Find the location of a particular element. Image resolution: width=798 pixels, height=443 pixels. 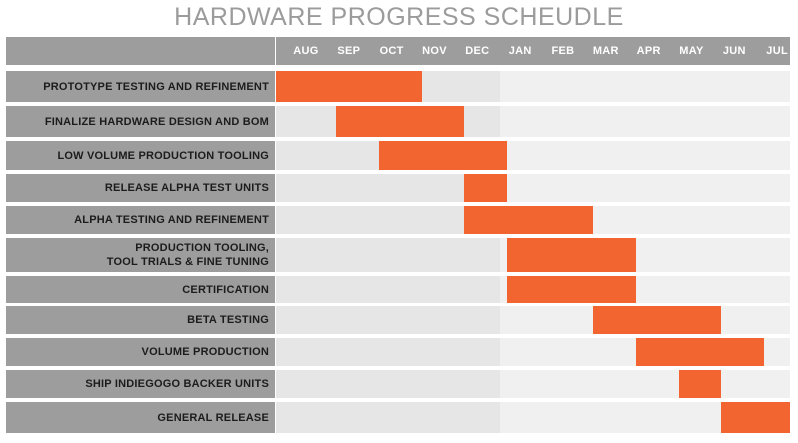

month-label-oct: OCT is located at coordinates (391, 51).